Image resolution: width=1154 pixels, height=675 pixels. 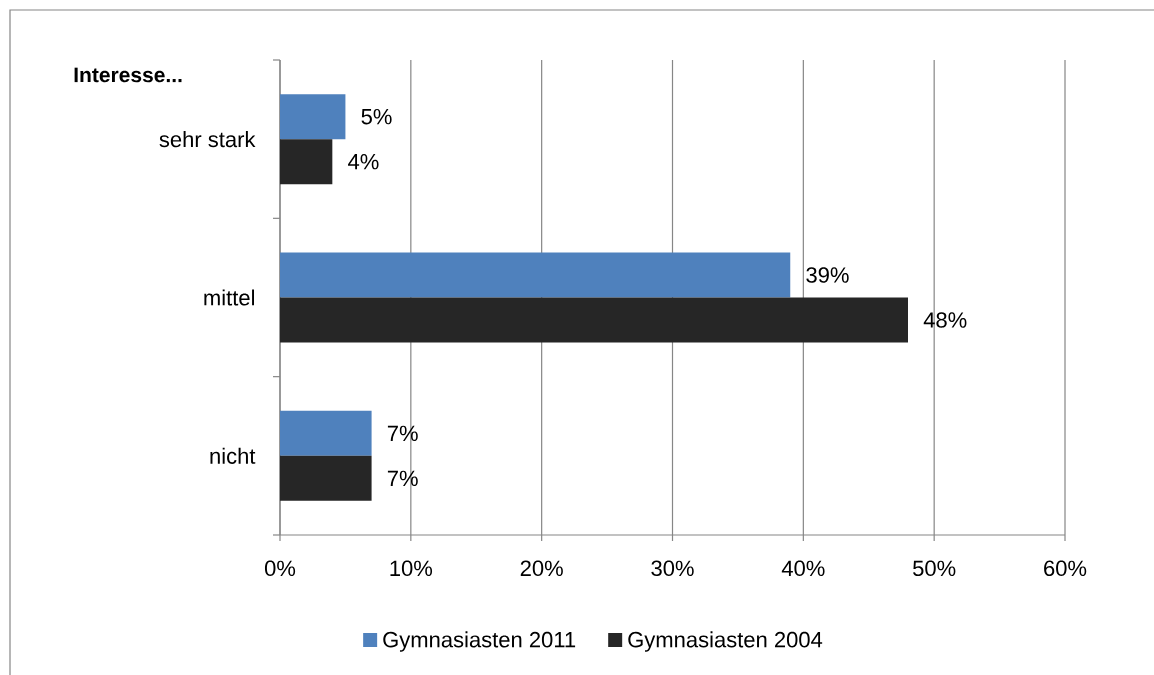 What do you see at coordinates (672, 568) in the screenshot?
I see `x-tick-label: 30%` at bounding box center [672, 568].